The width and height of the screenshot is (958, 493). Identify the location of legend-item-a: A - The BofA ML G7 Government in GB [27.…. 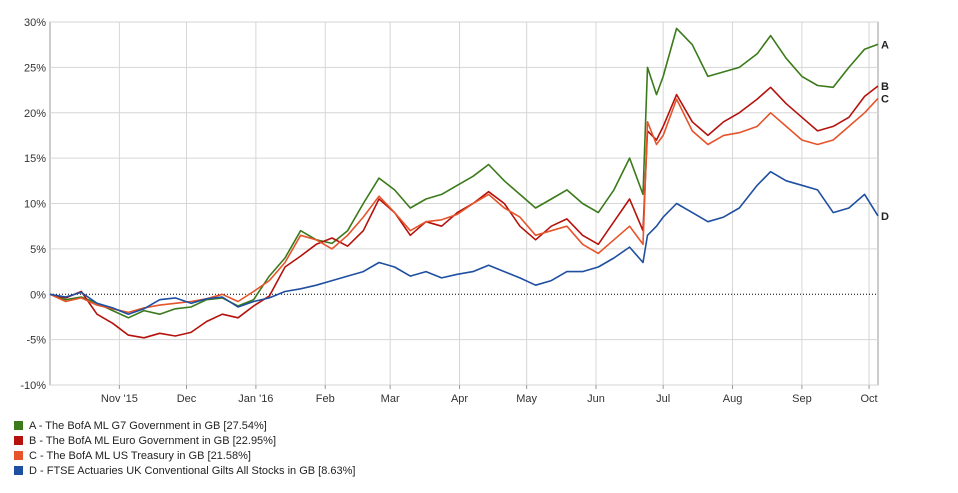
(184, 425).